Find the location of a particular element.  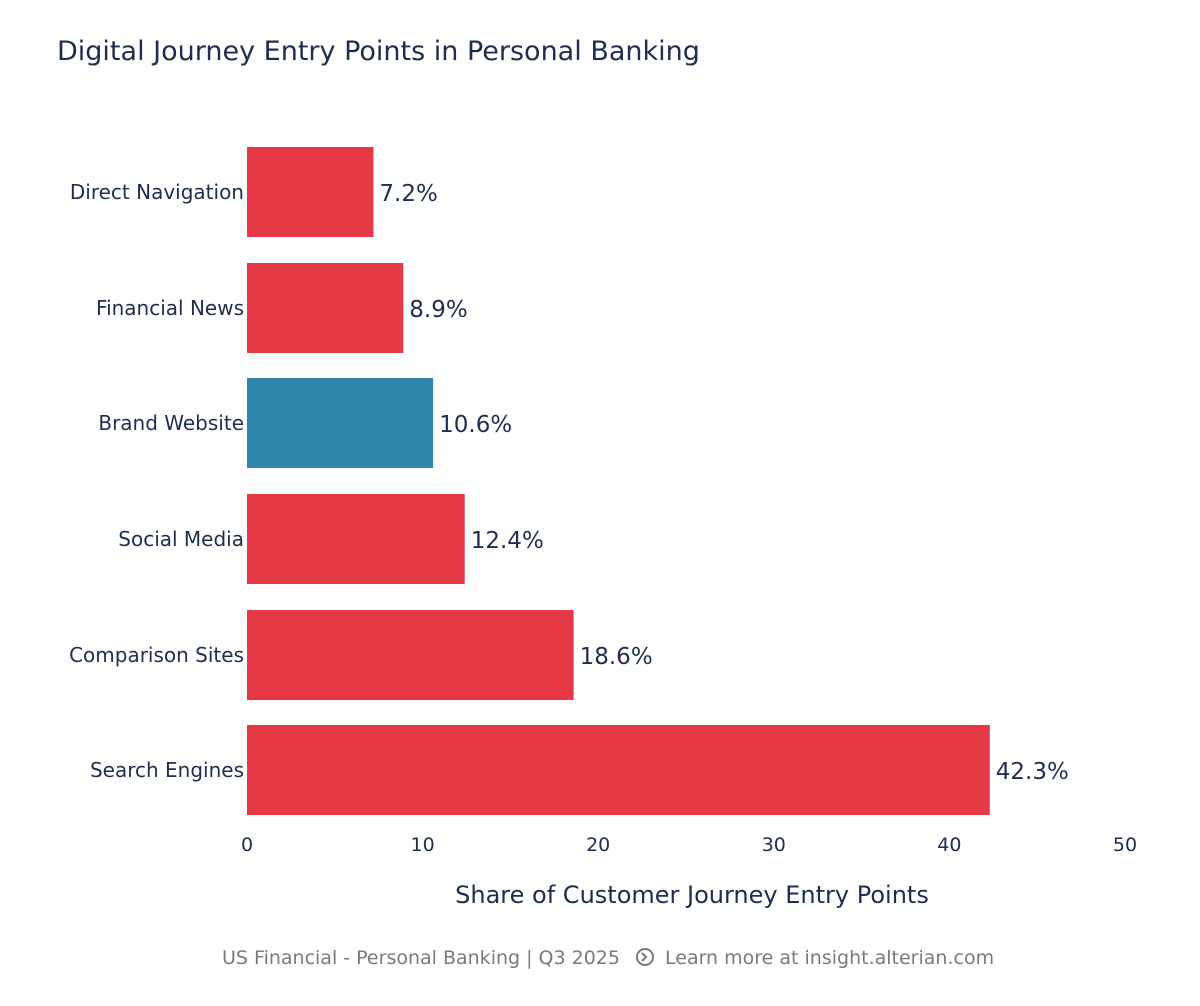

x-tick-label: 0 is located at coordinates (247, 845).